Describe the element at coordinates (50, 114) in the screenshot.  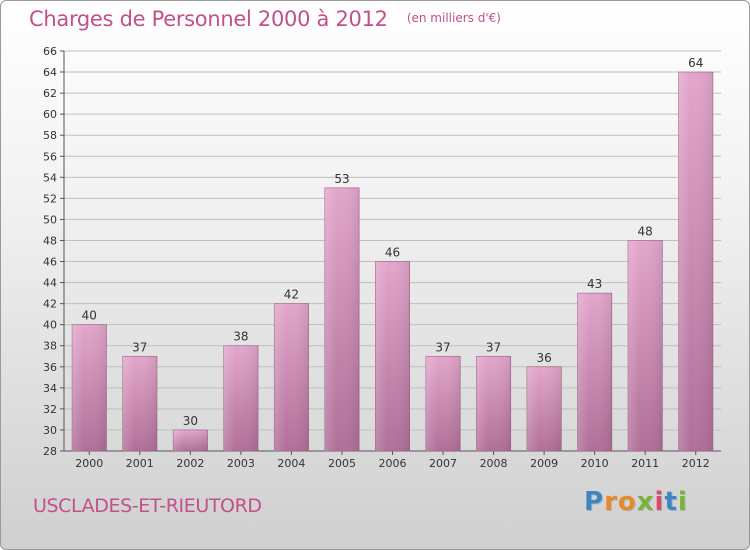
I see `y-tick-label: 60` at that location.